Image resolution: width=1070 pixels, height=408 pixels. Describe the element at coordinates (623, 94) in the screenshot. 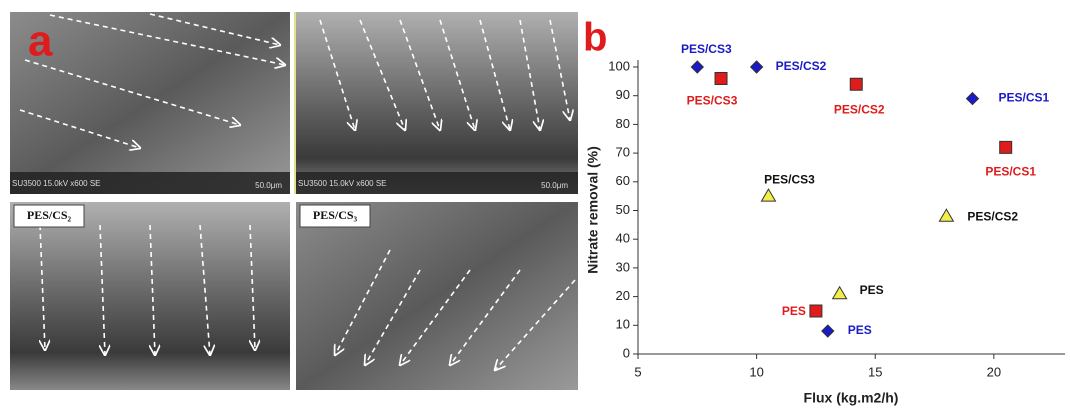

I see `y-tick-label: 90` at that location.